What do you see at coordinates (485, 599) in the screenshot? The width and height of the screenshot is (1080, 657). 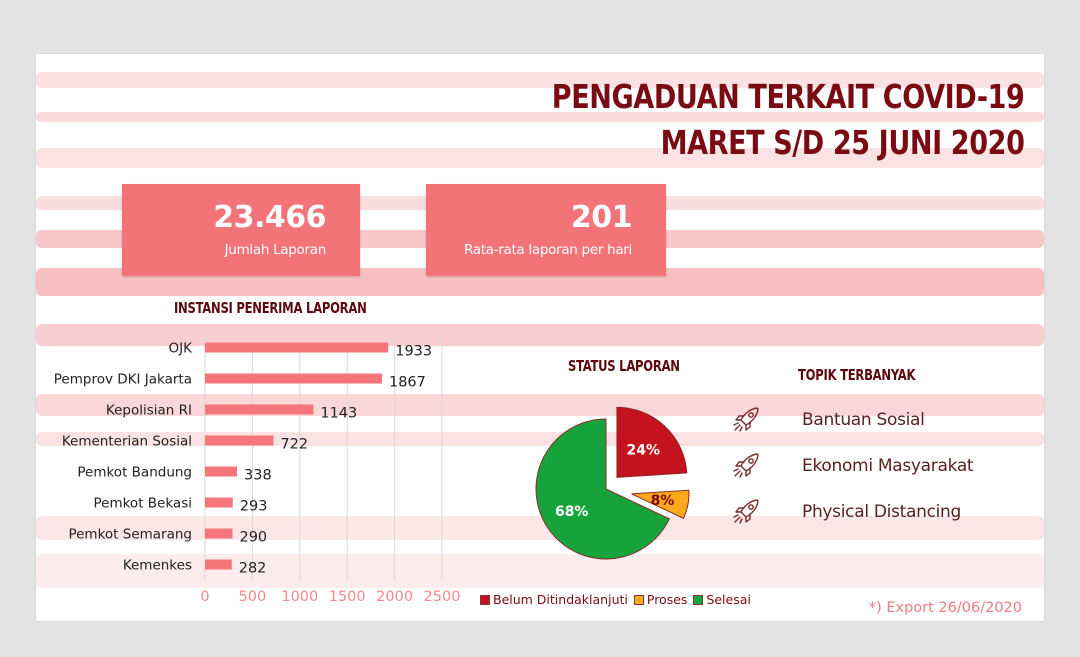 I see `legend-swatch-belum` at bounding box center [485, 599].